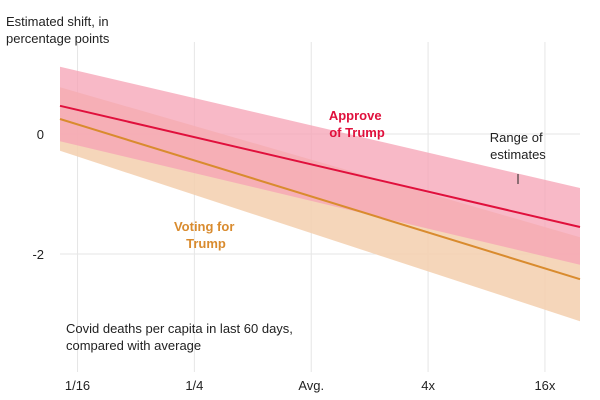 This screenshot has width=600, height=400. What do you see at coordinates (516, 137) in the screenshot?
I see `range-annotation-line-1: Range of` at bounding box center [516, 137].